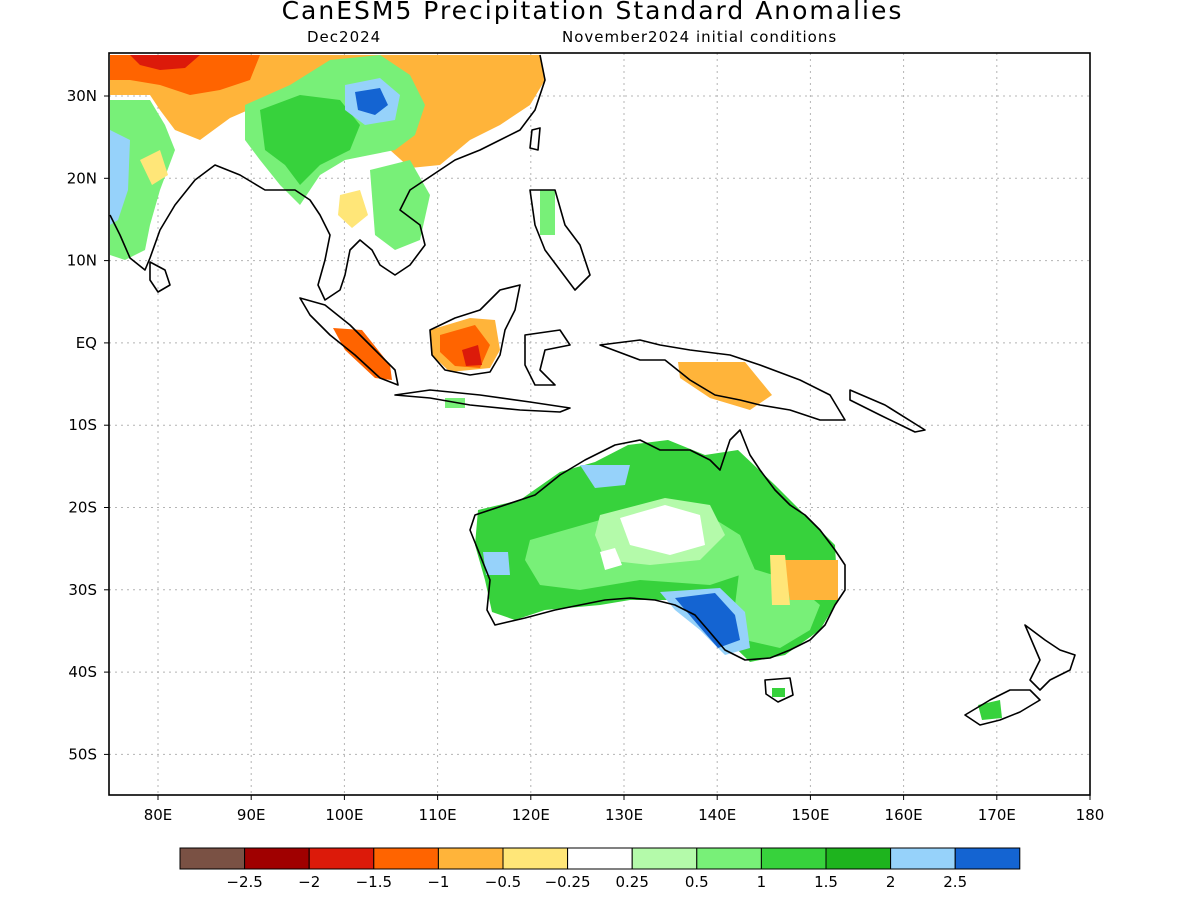 The image size is (1200, 900). I want to click on coast-nz-south, so click(1002, 707).